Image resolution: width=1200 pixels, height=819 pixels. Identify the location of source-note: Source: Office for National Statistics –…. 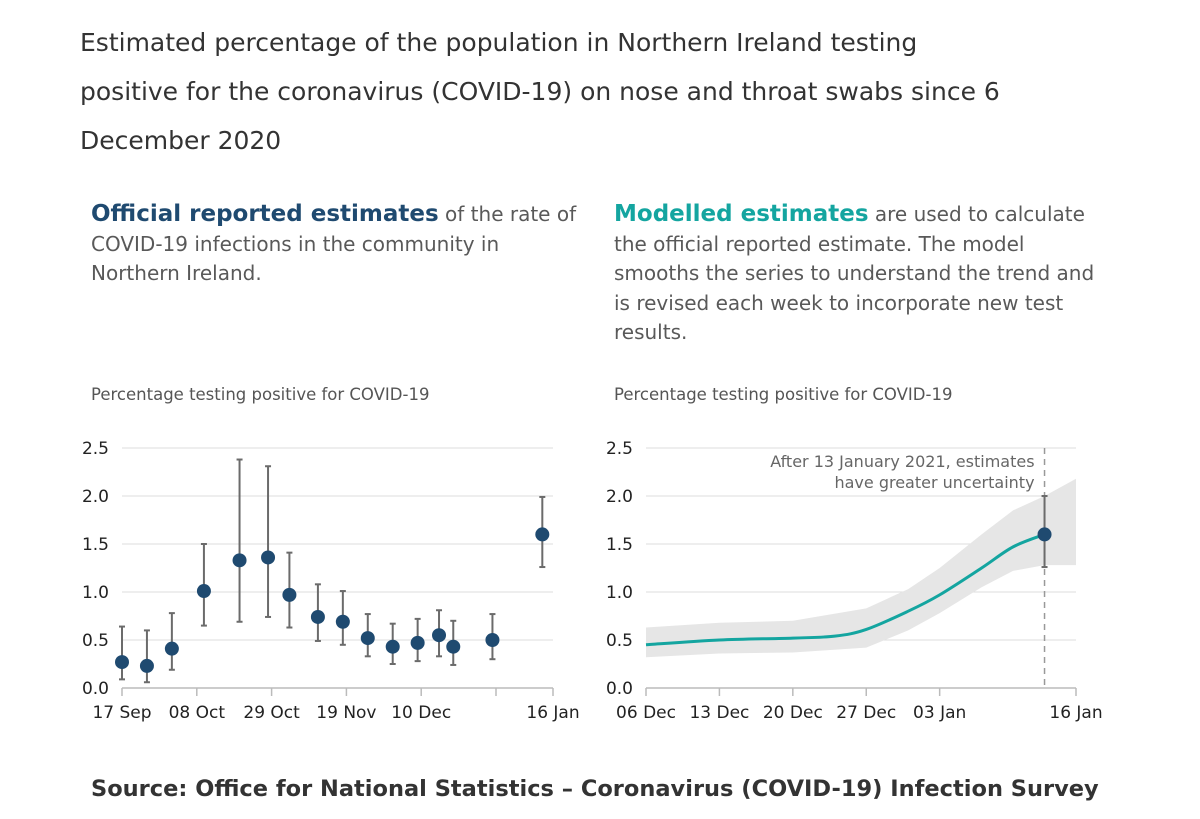
(595, 789).